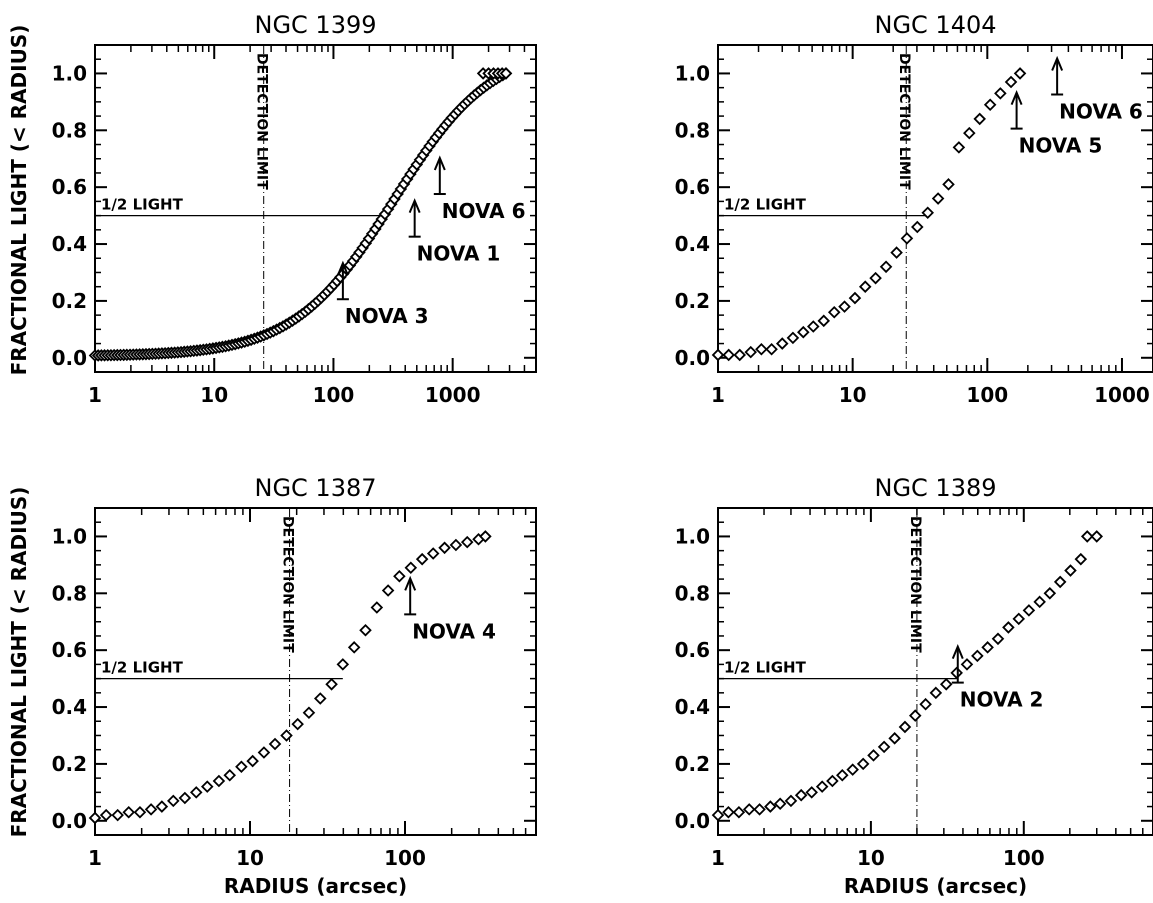 The image size is (1153, 903). Describe the element at coordinates (1061, 146) in the screenshot. I see `nova-label: NOVA 5` at that location.